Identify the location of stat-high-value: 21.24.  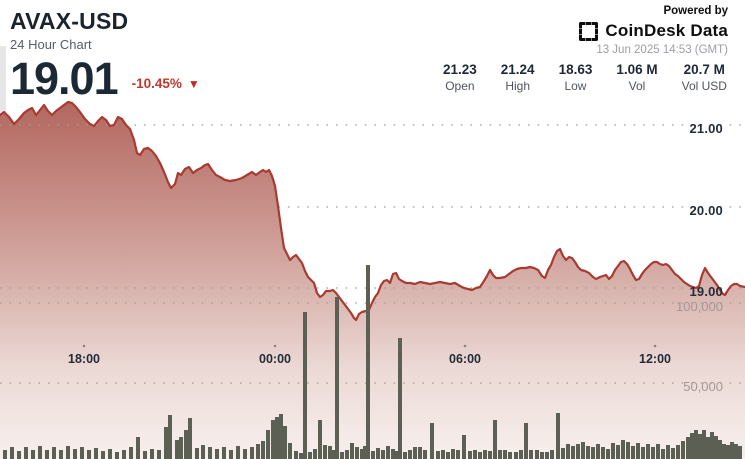
(517, 69).